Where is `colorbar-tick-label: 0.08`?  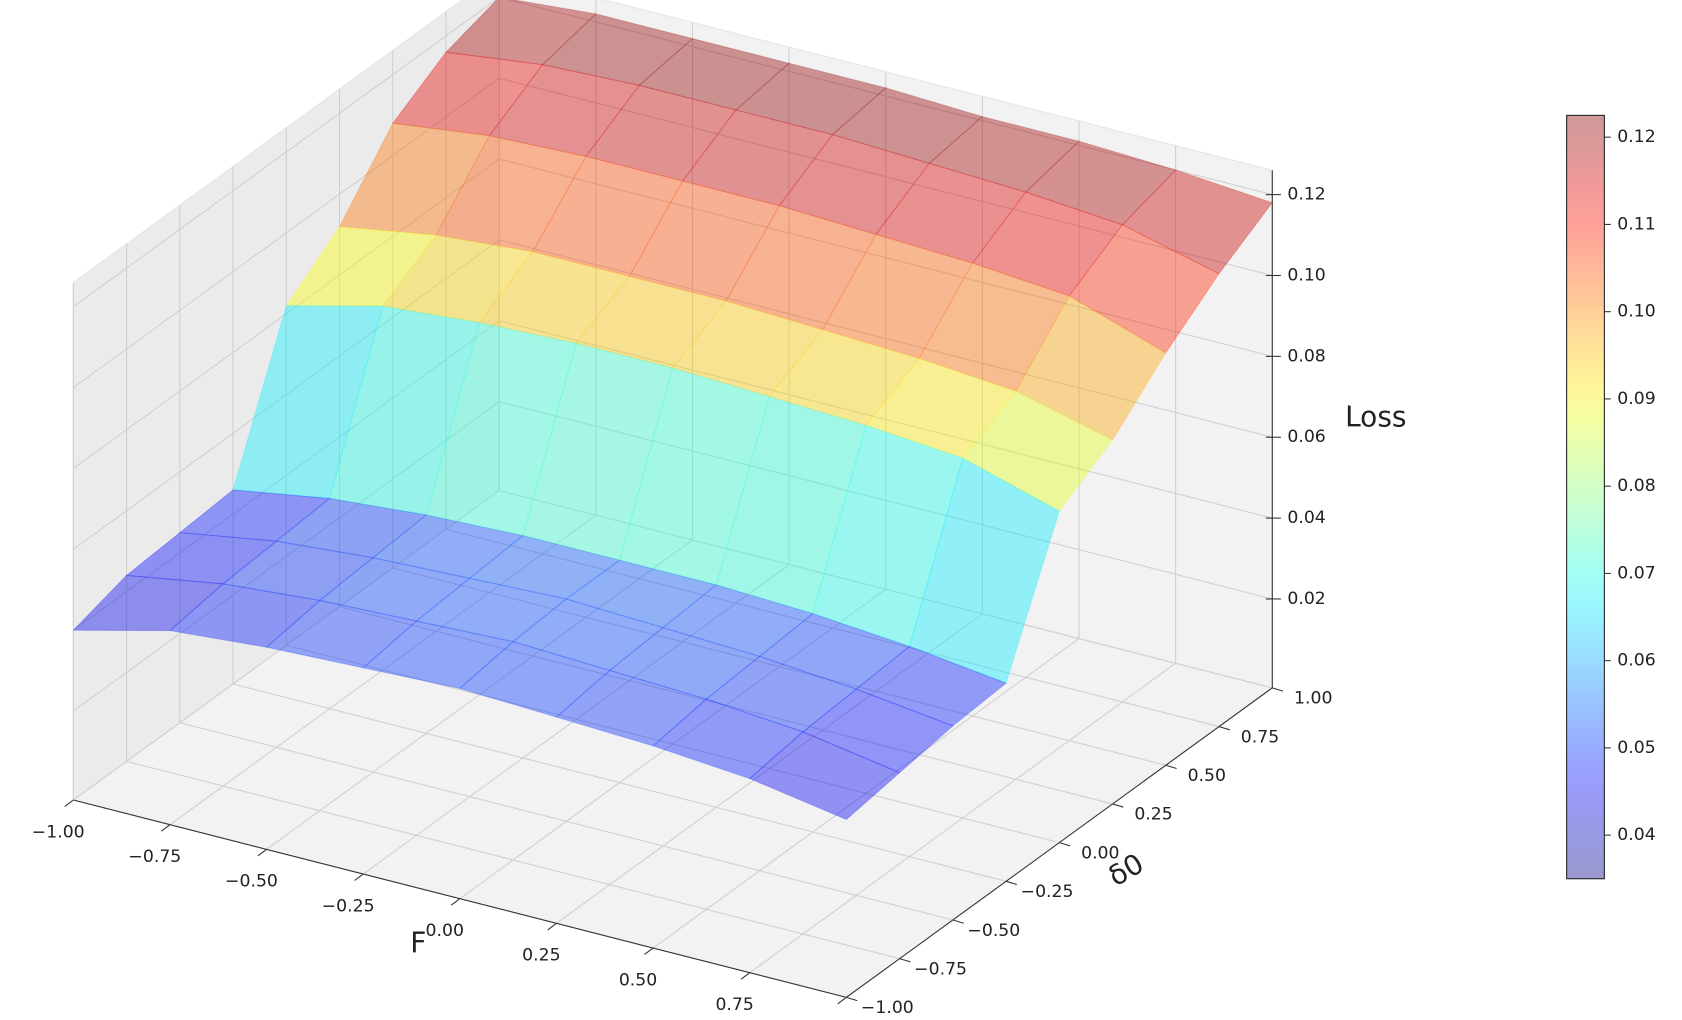
colorbar-tick-label: 0.08 is located at coordinates (1636, 486).